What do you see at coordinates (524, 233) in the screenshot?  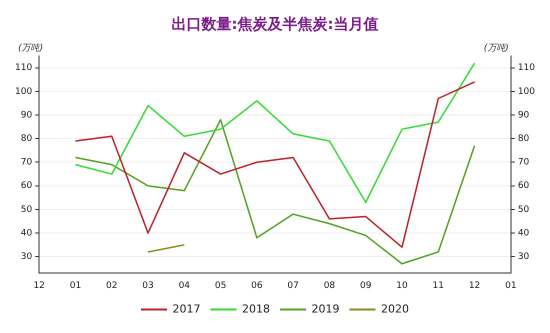 I see `y2-tick-label: 40` at bounding box center [524, 233].